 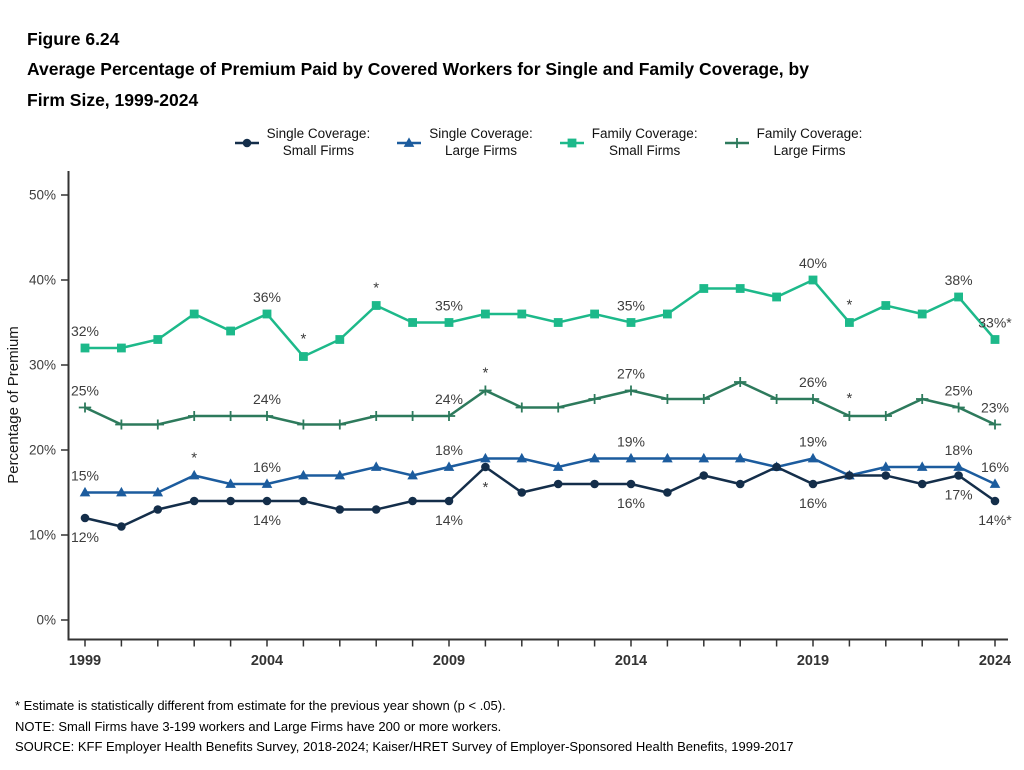 I want to click on legend-label: Single Coverage: Large Firms, so click(x=481, y=142).